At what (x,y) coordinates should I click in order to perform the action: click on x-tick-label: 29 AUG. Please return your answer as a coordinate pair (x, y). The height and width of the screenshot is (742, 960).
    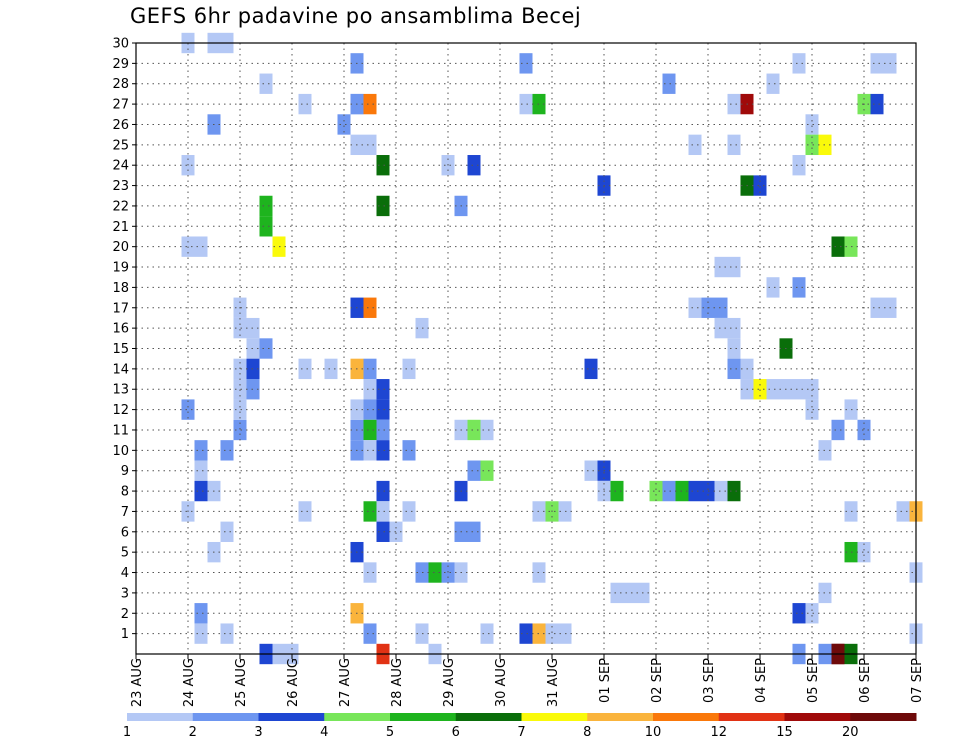
    Looking at the image, I should click on (449, 682).